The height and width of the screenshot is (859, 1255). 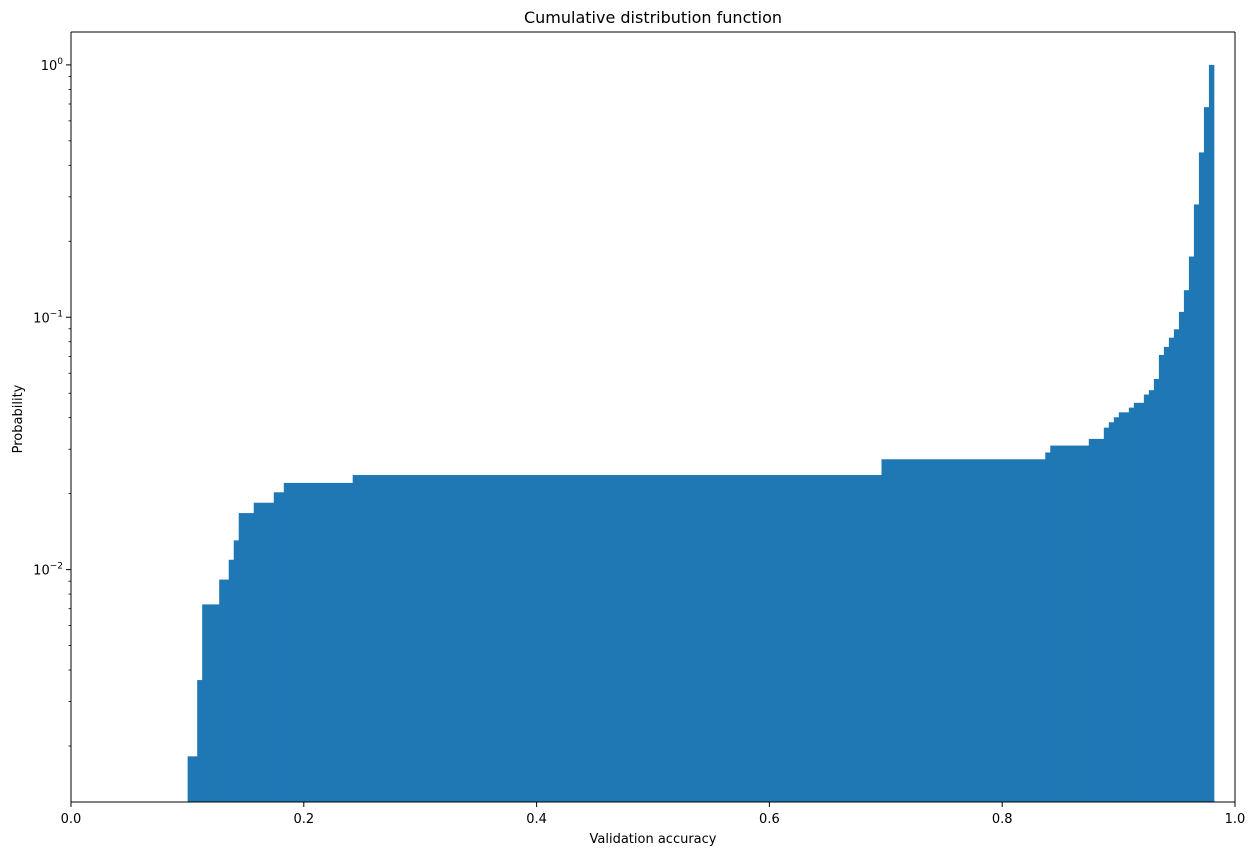 What do you see at coordinates (18, 418) in the screenshot?
I see `y-axis-label: Probability` at bounding box center [18, 418].